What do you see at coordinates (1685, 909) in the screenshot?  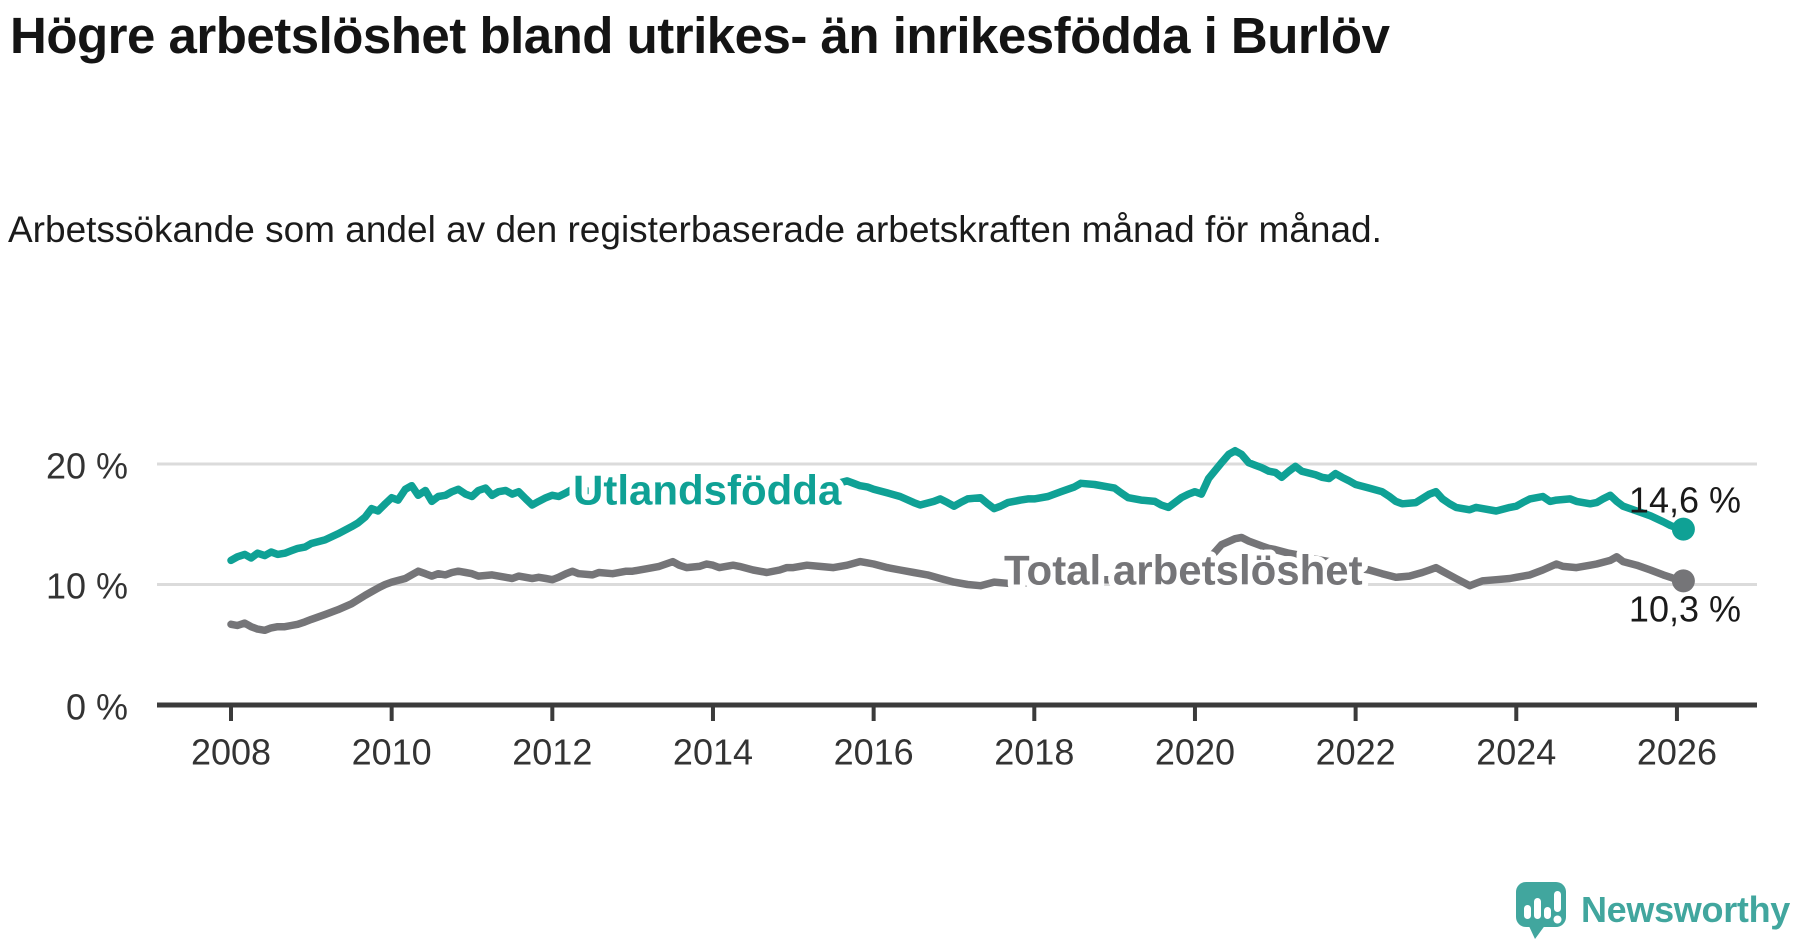 I see `newsworthy-logo-text: Newsworthy` at bounding box center [1685, 909].